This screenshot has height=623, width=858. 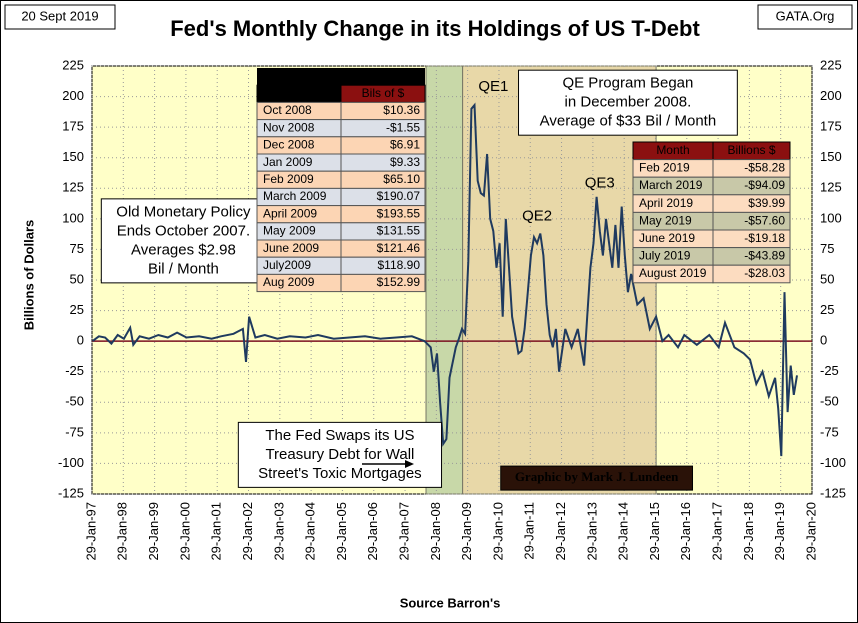 I want to click on annotation-text: QE Program Began, so click(x=627, y=83).